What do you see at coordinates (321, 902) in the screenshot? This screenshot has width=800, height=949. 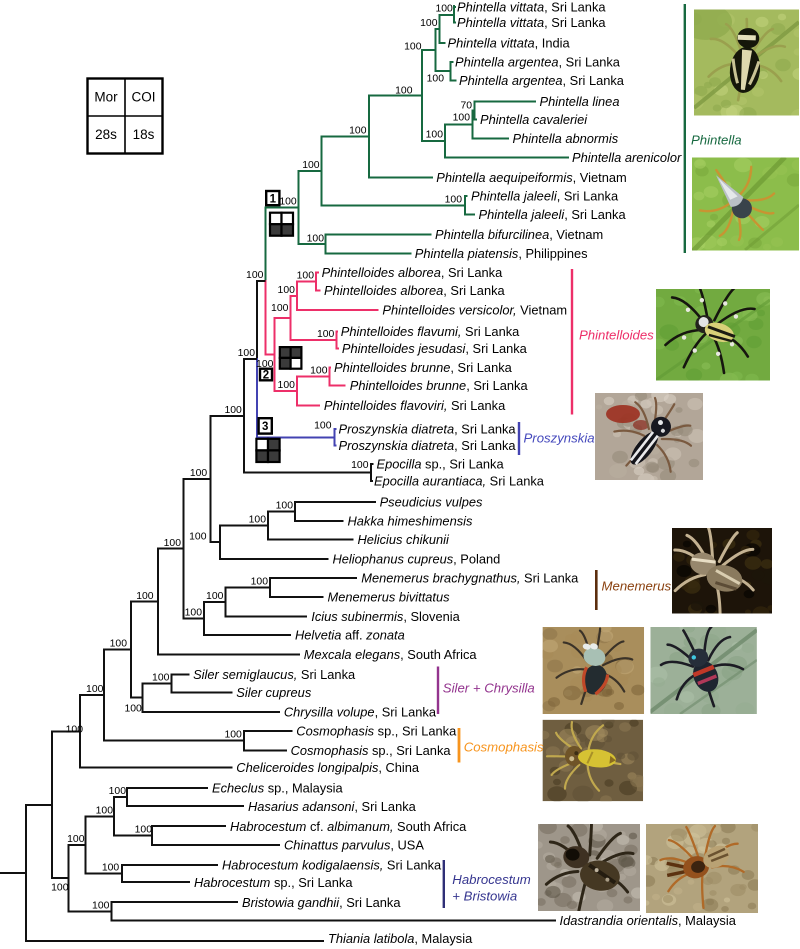 I see `svg-text: Bristowia gandhii, Sri Lanka` at bounding box center [321, 902].